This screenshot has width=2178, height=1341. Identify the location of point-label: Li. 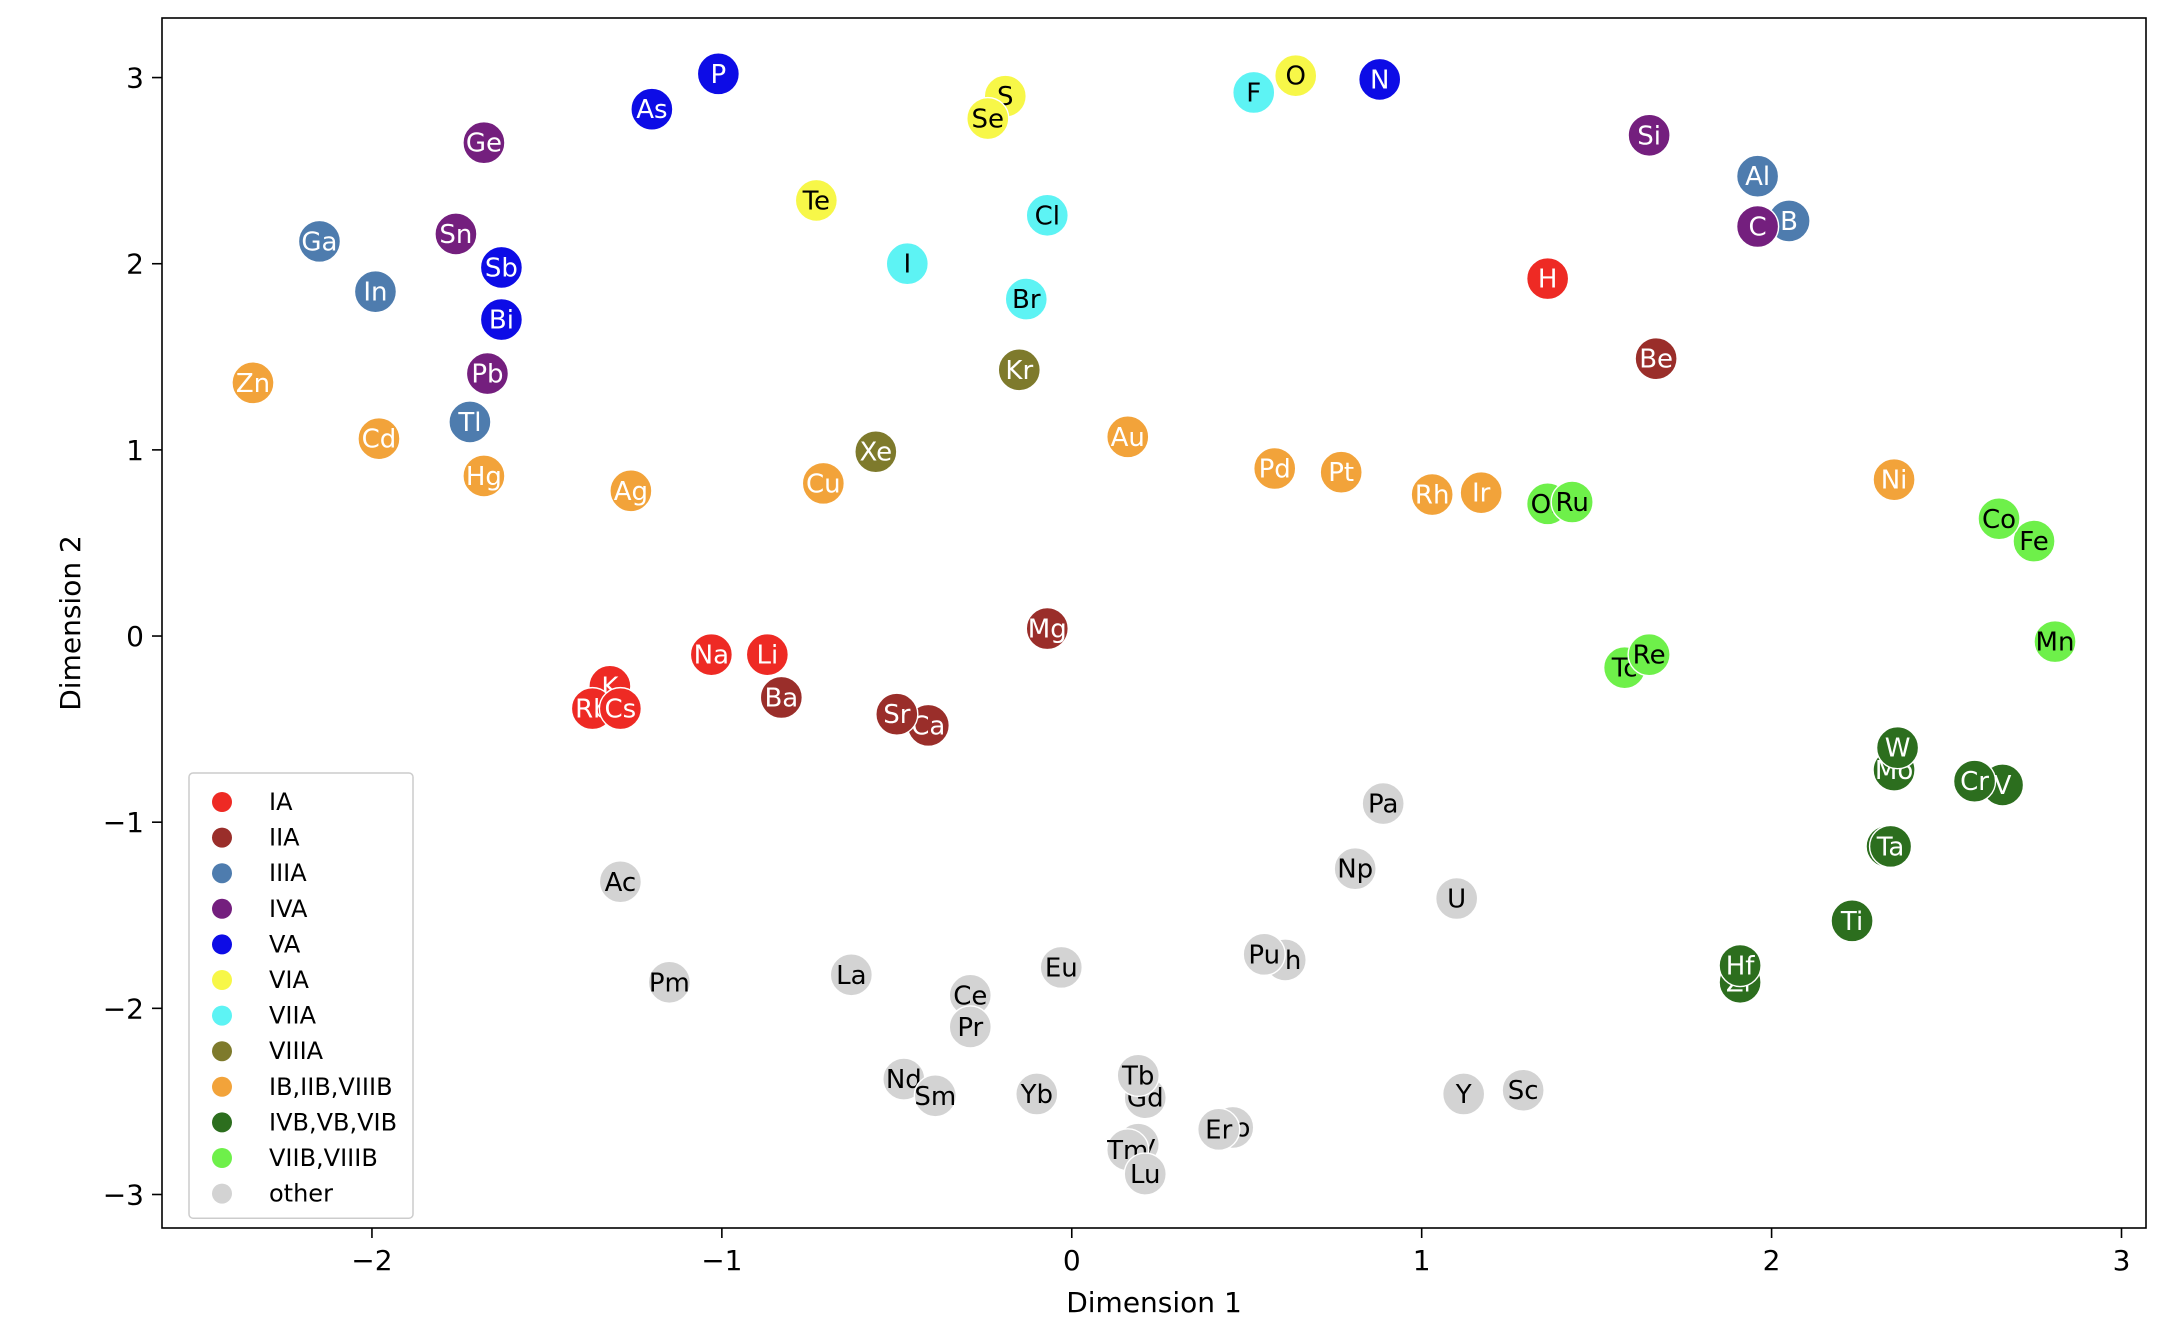
(767, 656).